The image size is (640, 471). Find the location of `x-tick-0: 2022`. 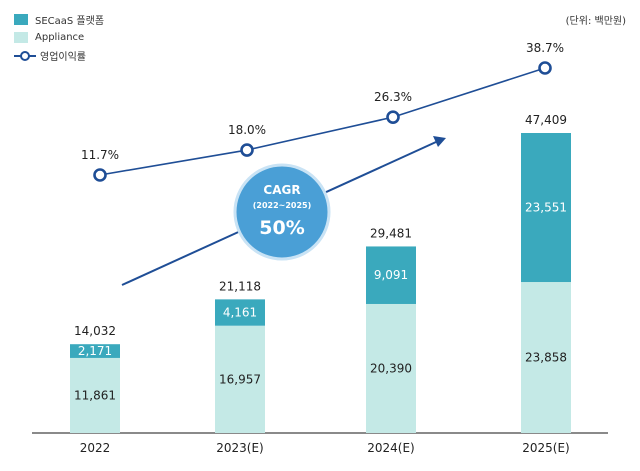

x-tick-0: 2022 is located at coordinates (95, 448).